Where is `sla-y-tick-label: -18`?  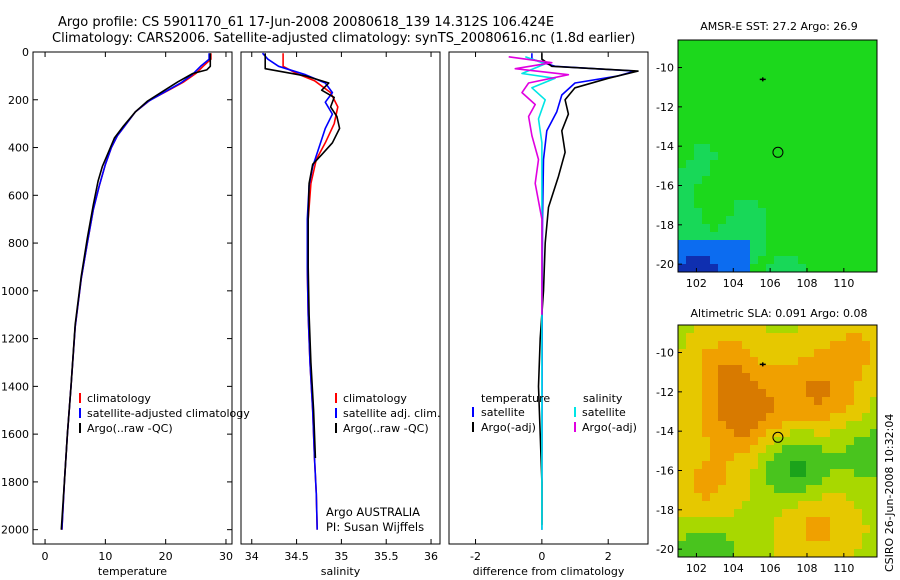
sla-y-tick-label: -18 is located at coordinates (665, 510).